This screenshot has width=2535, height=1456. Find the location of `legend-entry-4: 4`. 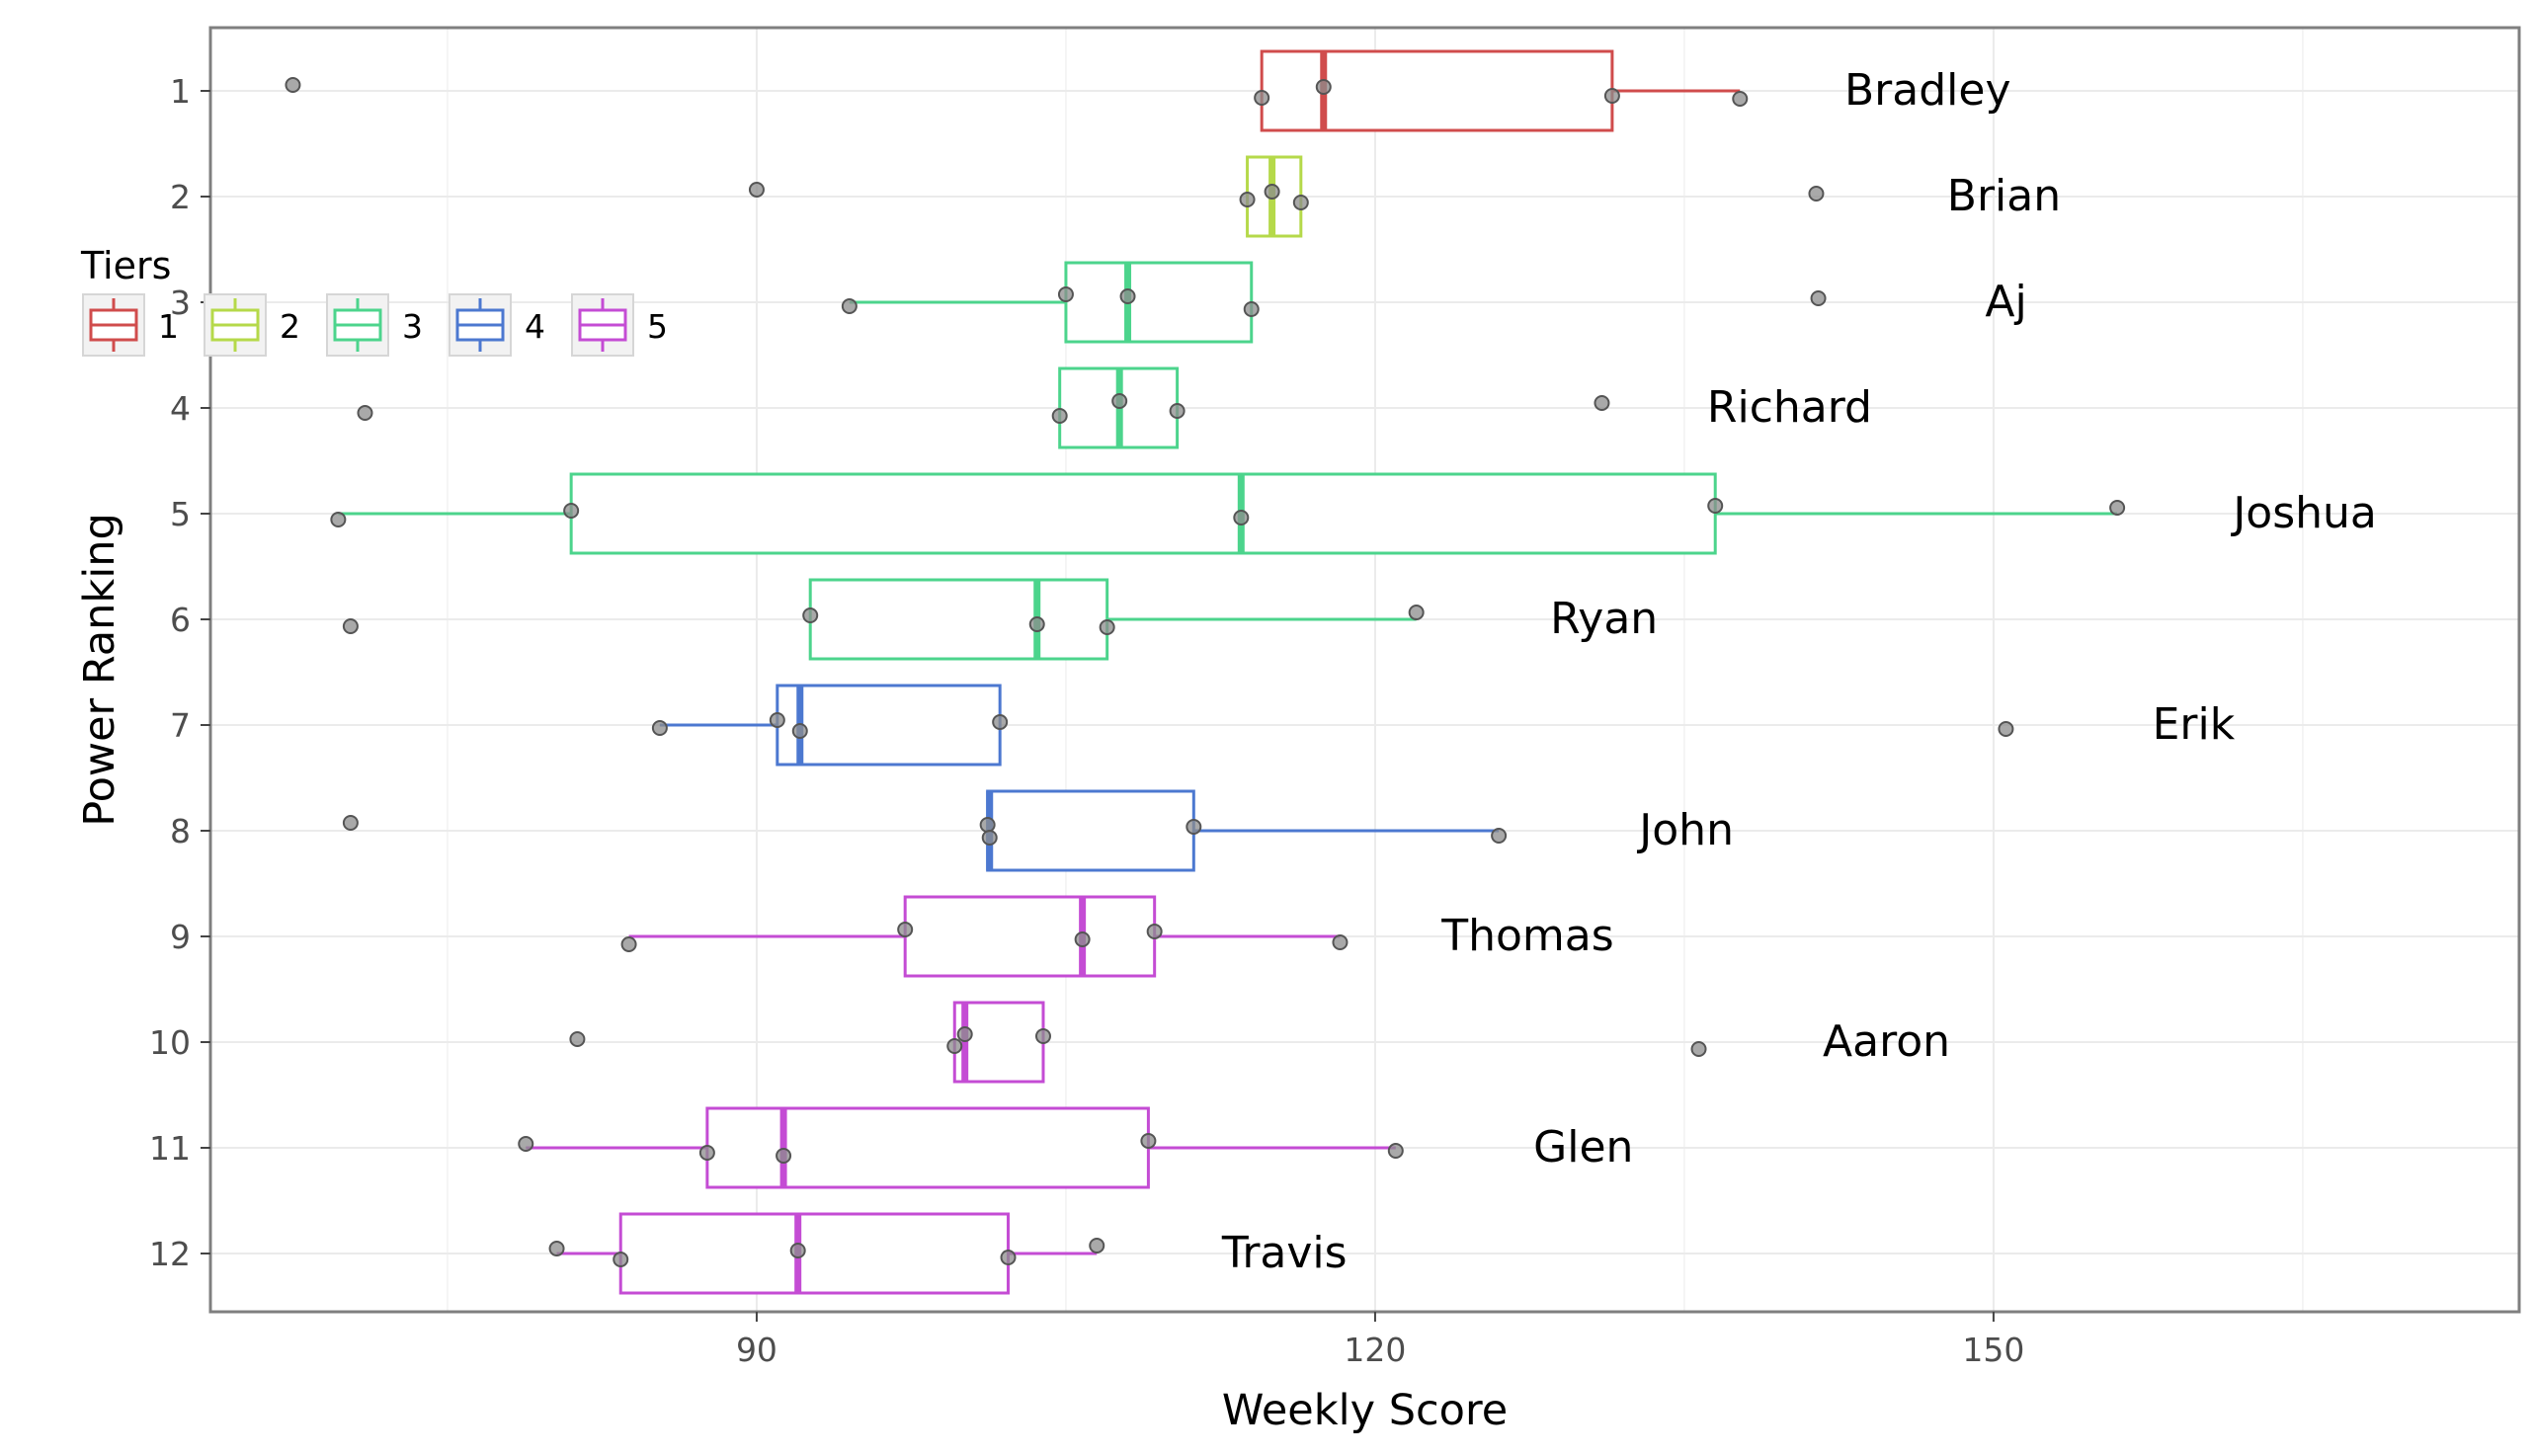

legend-entry-4: 4 is located at coordinates (497, 325).